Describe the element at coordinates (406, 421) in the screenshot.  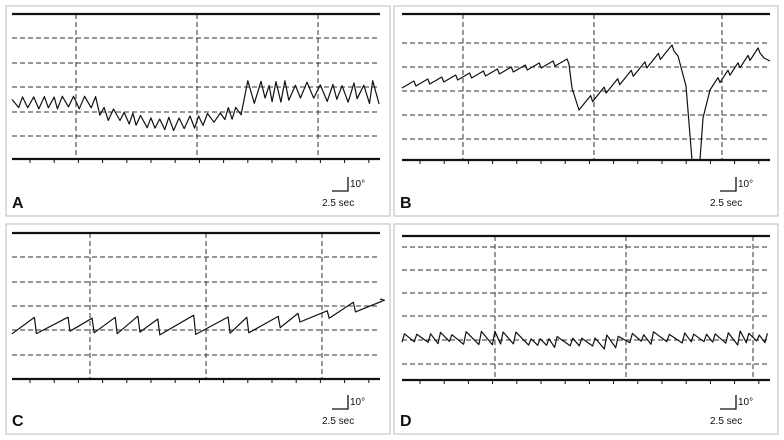
I see `panel-label: D` at that location.